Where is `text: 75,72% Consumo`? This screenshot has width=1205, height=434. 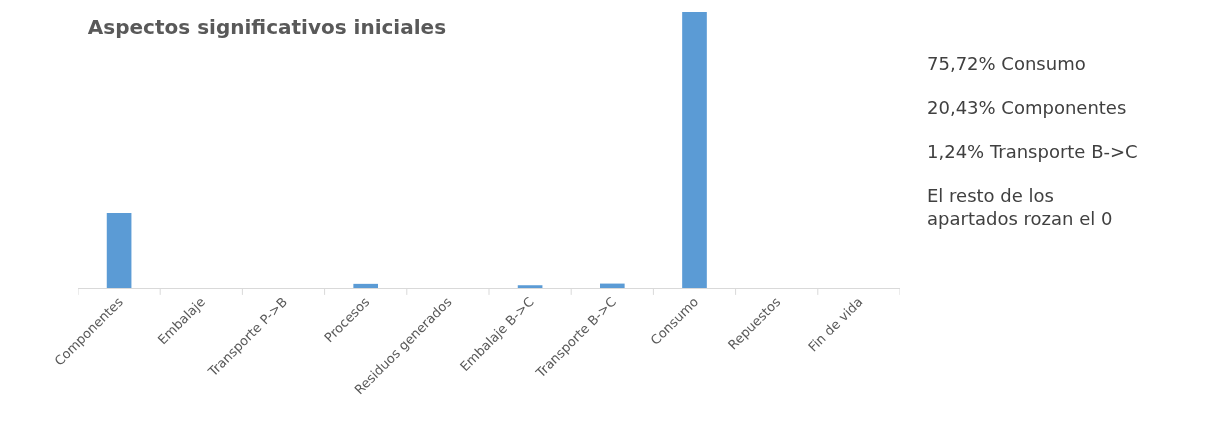 text: 75,72% Consumo is located at coordinates (1006, 63).